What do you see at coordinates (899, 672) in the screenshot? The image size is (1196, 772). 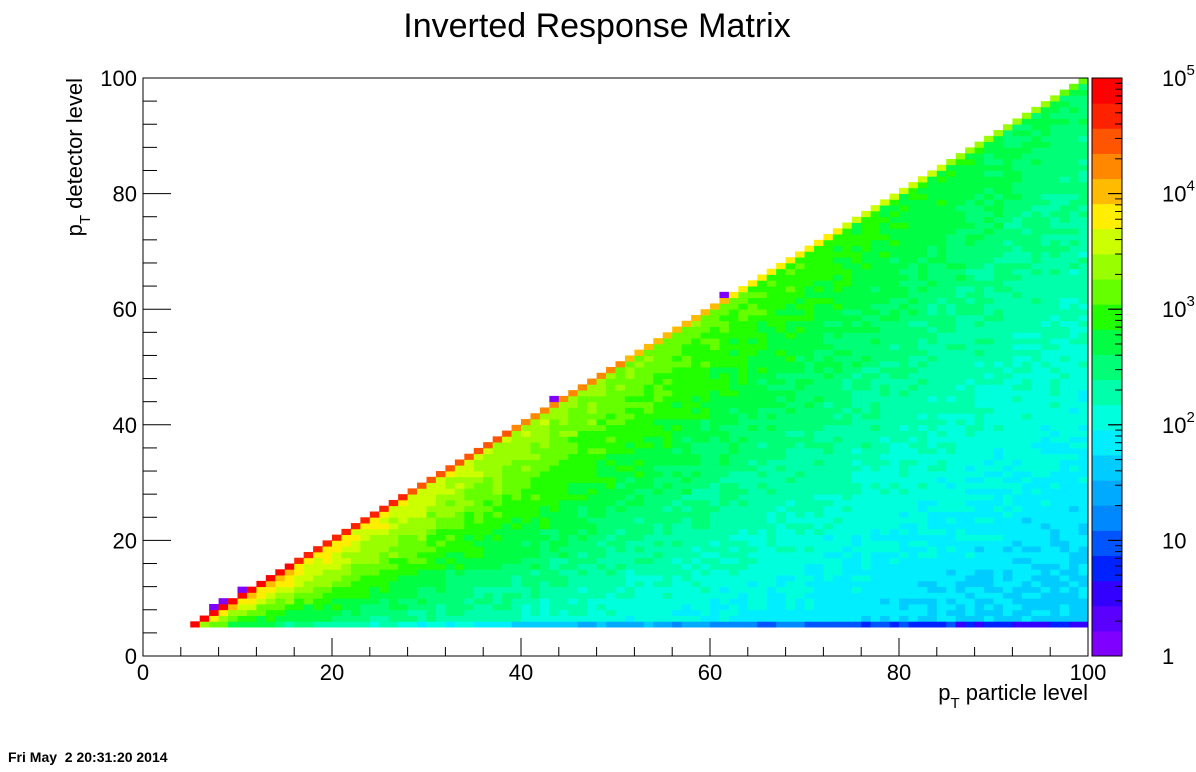 I see `x-tick-label: 80` at bounding box center [899, 672].